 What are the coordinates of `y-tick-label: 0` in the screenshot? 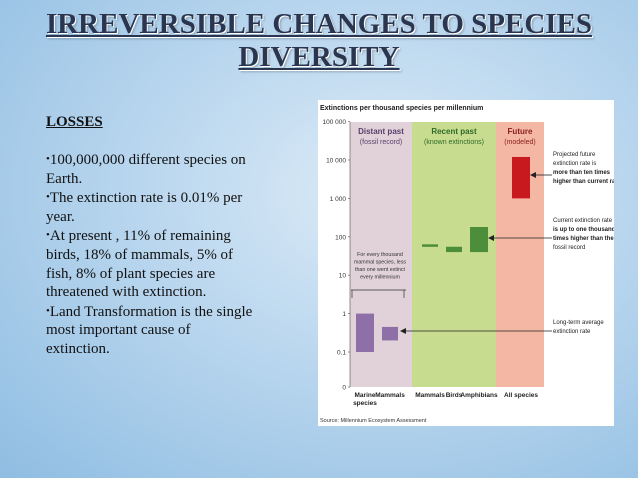 It's located at (344, 388).